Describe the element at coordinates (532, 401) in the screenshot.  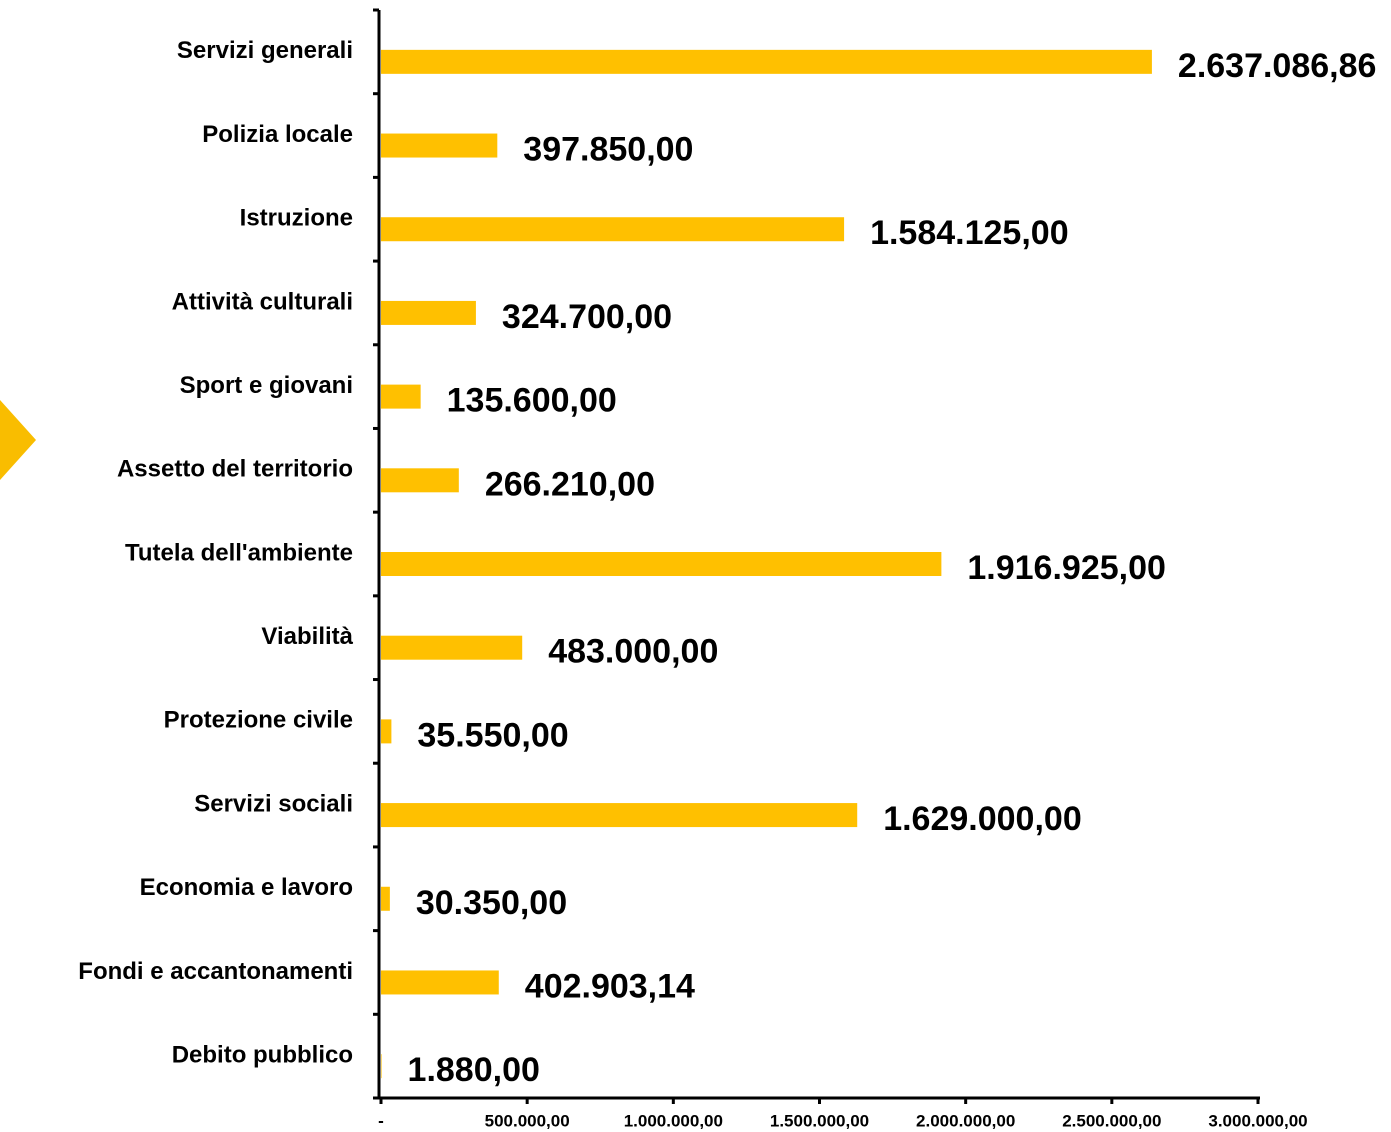
I see `value-label: 135.600,00` at that location.